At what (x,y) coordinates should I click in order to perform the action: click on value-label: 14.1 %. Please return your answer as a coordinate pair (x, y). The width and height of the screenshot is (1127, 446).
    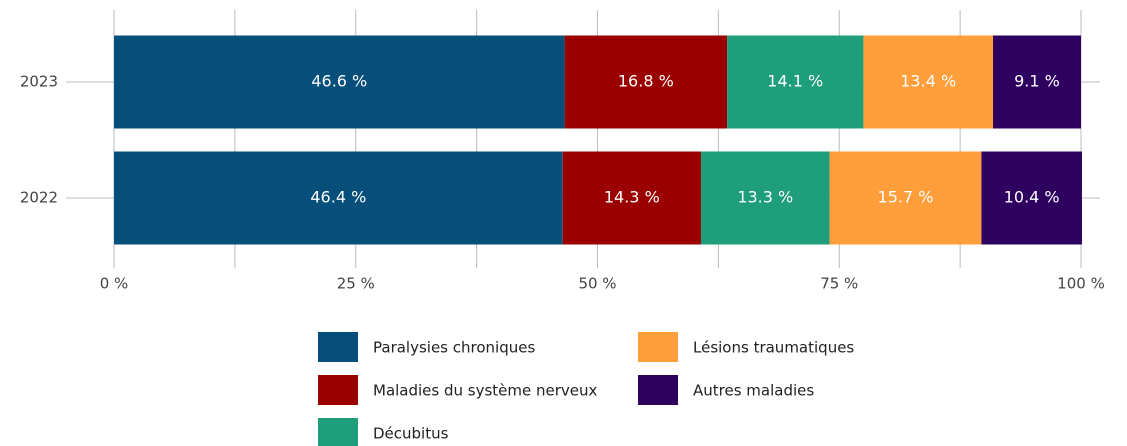
    Looking at the image, I should click on (795, 81).